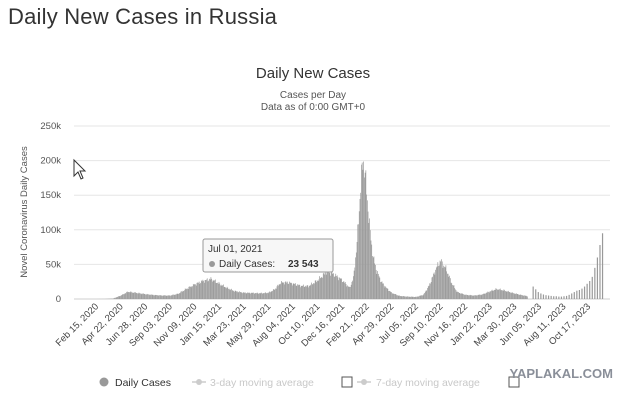 Image resolution: width=640 pixels, height=403 pixels. What do you see at coordinates (364, 382) in the screenshot?
I see `legend-marker-7-day` at bounding box center [364, 382].